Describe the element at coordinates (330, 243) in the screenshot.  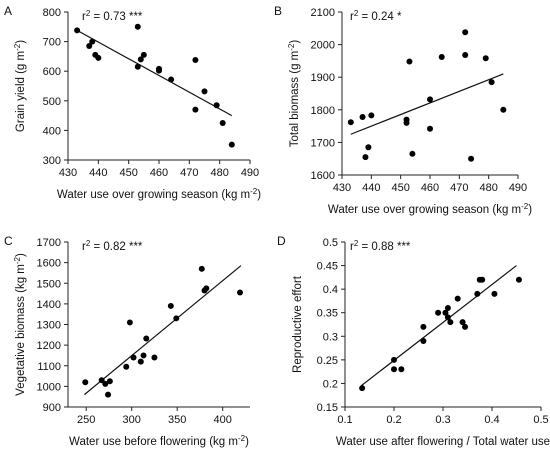
I see `y-tick-label: 0.5` at that location.